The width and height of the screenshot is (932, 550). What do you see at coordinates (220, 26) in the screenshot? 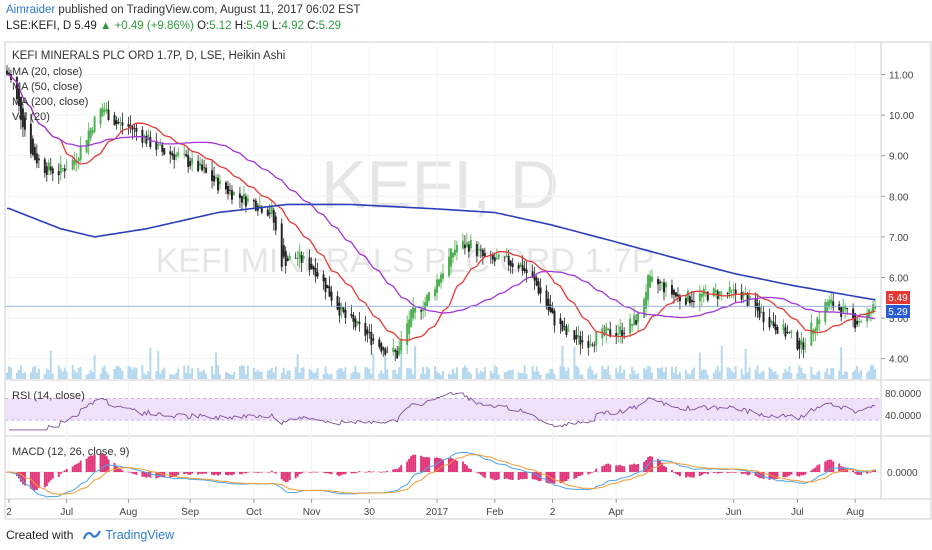
I see `open-value: 5.12` at bounding box center [220, 26].